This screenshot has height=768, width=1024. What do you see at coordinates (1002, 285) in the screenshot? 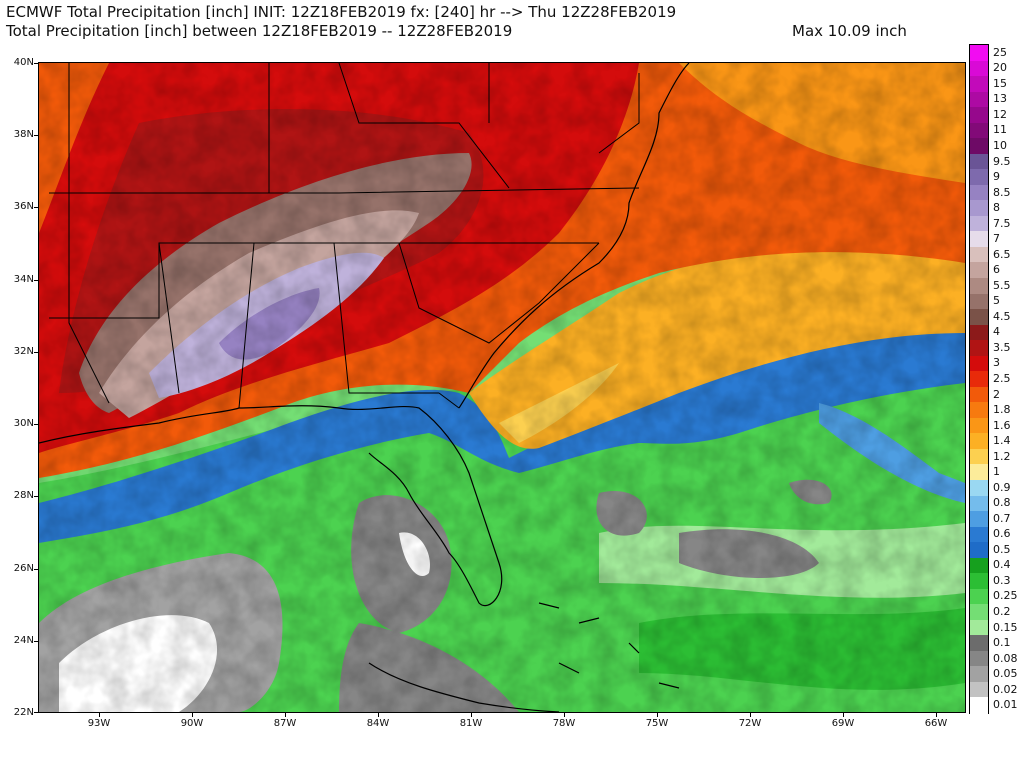
I see `legend-label: 5.5` at bounding box center [1002, 285].